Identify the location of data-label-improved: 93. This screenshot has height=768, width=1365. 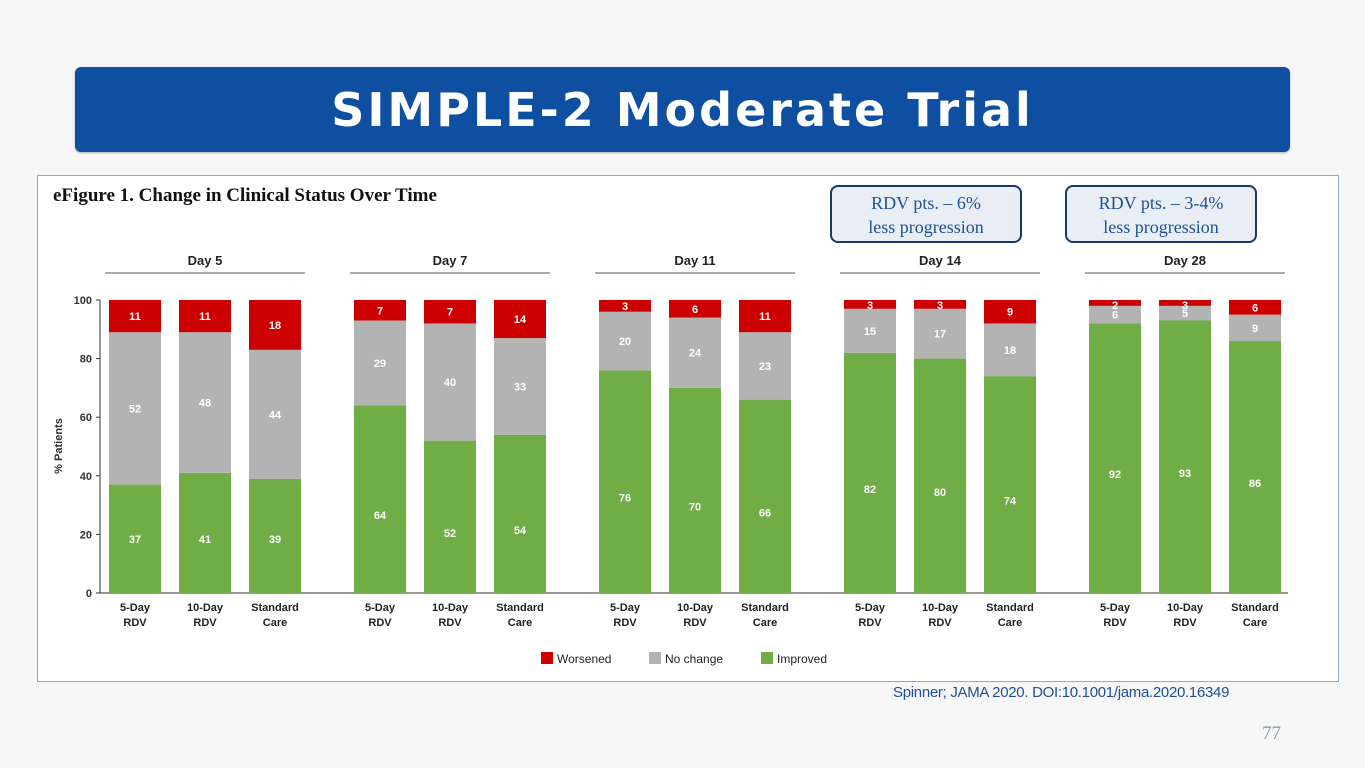
(1185, 474).